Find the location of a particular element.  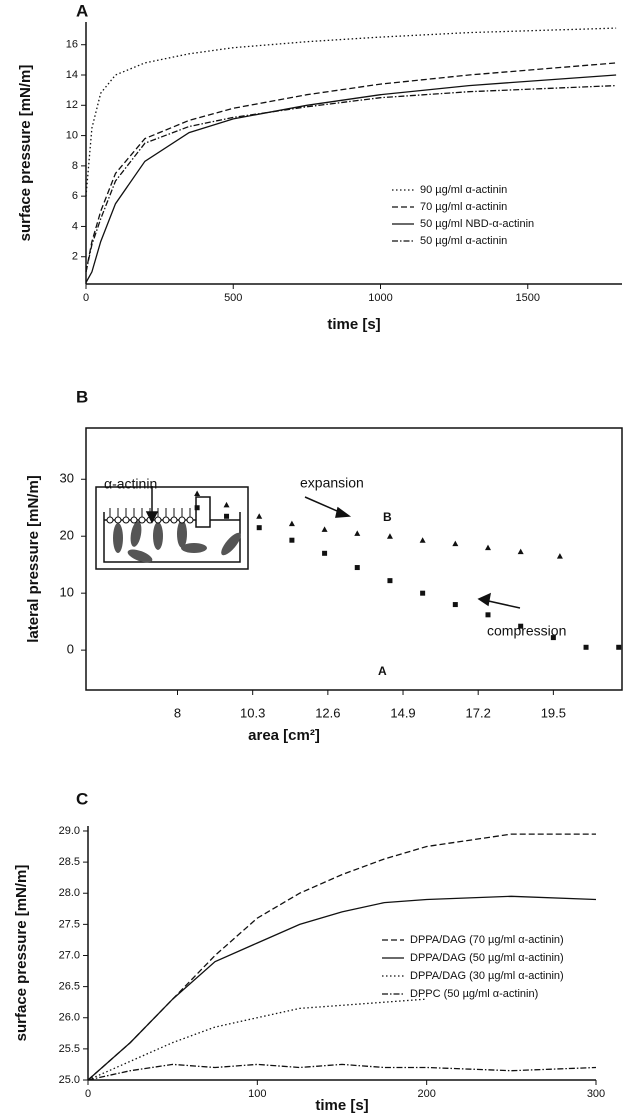

legend-label: 70 µg/ml α-actinin is located at coordinates (463, 207).